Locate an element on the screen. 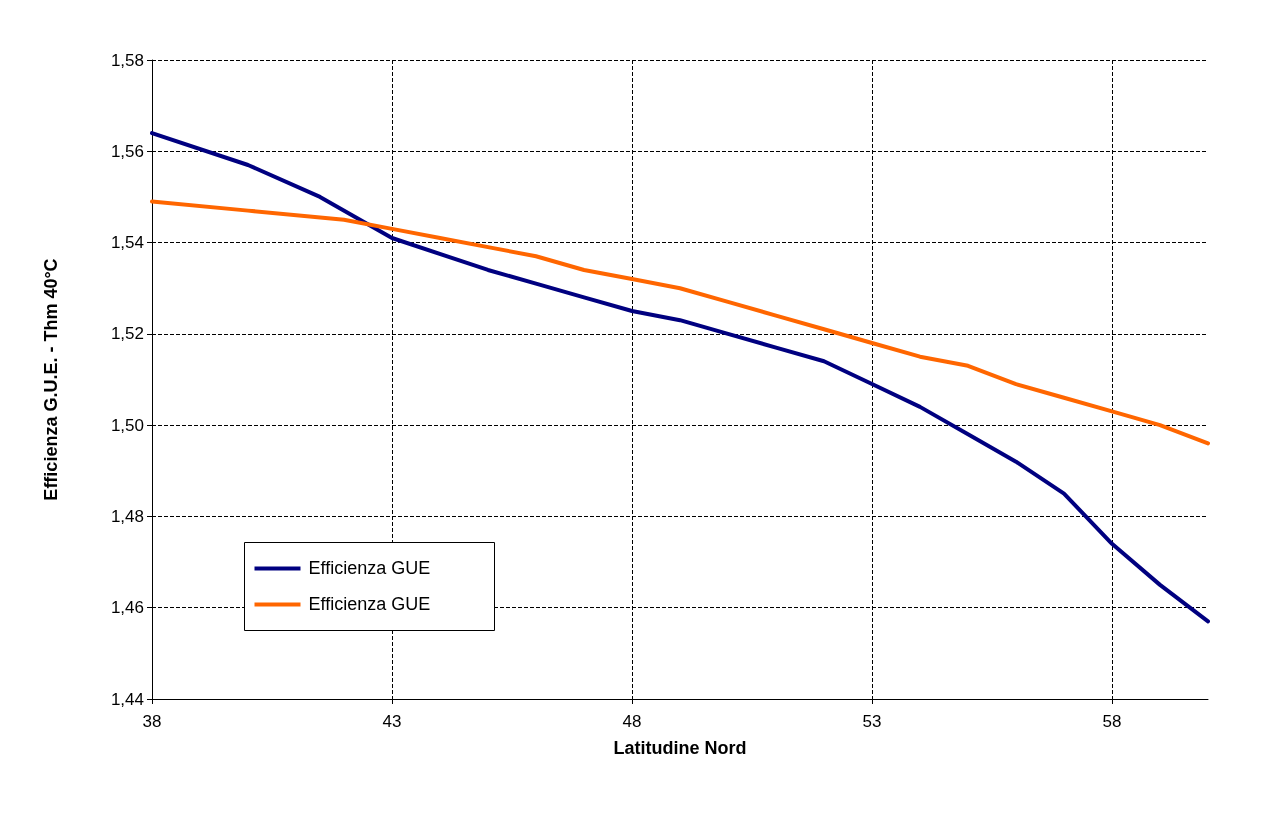 The image size is (1266, 826). x-axis-title: Latitudine Nord is located at coordinates (680, 748).